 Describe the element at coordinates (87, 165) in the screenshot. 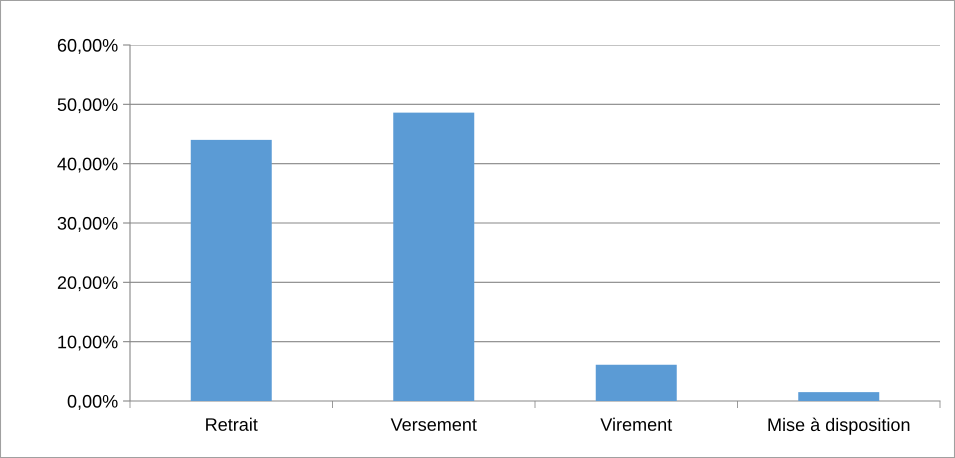

I see `y-tick-label: 40,00%` at that location.